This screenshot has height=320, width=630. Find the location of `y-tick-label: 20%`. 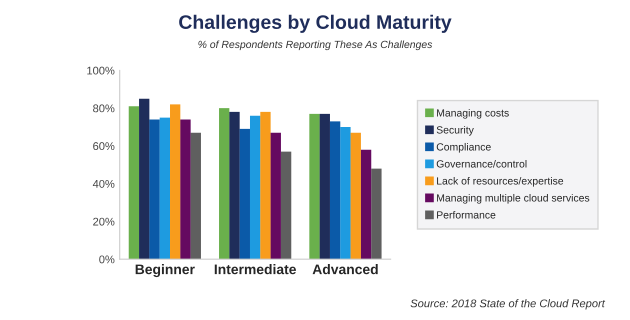

y-tick-label: 20% is located at coordinates (103, 222).